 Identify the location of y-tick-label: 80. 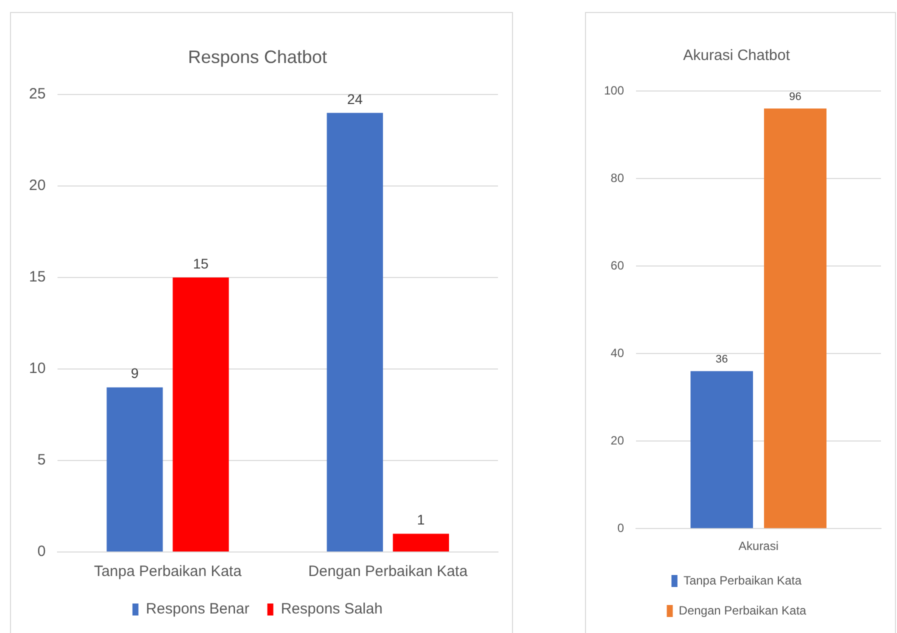
(617, 177).